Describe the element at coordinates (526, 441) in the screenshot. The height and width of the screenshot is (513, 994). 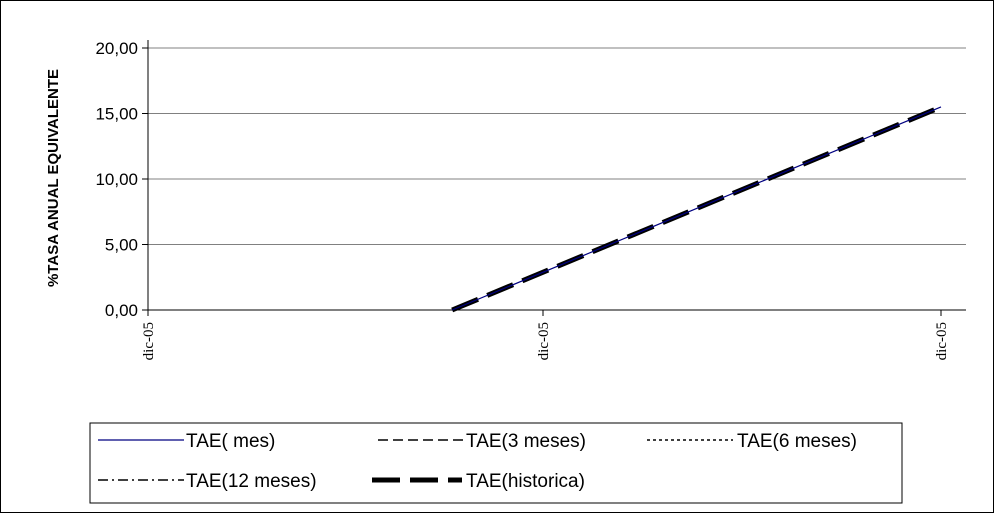
I see `legend-label: TAE(3 meses)` at that location.